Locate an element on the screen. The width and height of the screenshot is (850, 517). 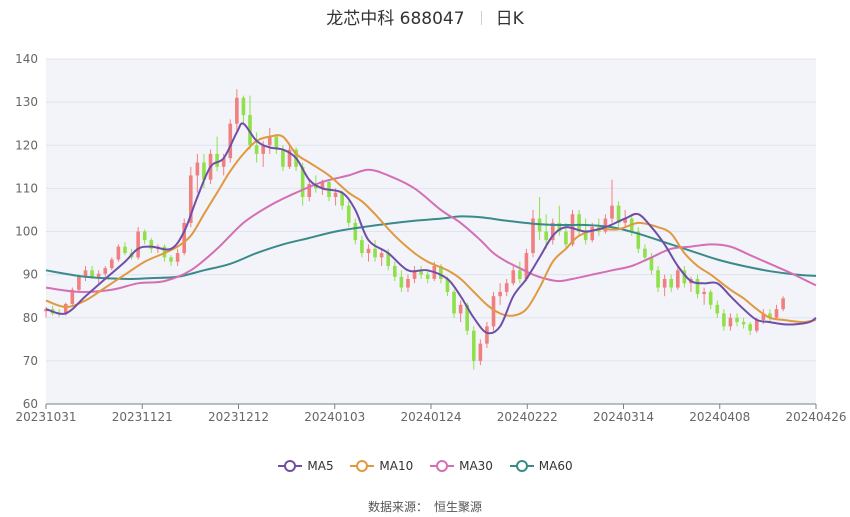
x-tick-label: 20231121 is located at coordinates (142, 417).